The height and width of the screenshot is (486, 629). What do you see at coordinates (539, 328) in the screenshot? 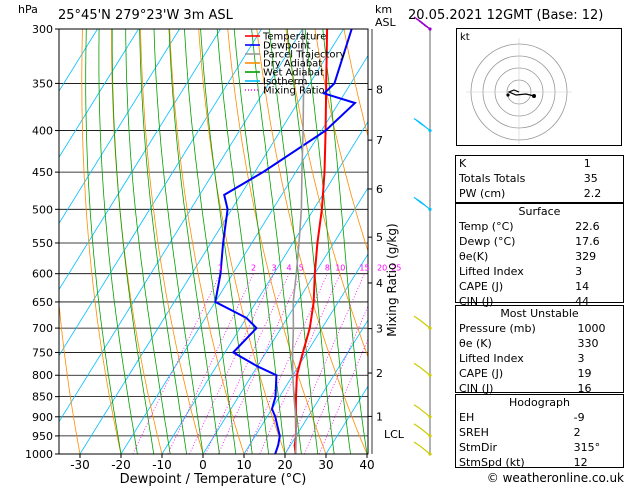
I see `index-row: Pressure (mb) 1000` at bounding box center [539, 328].